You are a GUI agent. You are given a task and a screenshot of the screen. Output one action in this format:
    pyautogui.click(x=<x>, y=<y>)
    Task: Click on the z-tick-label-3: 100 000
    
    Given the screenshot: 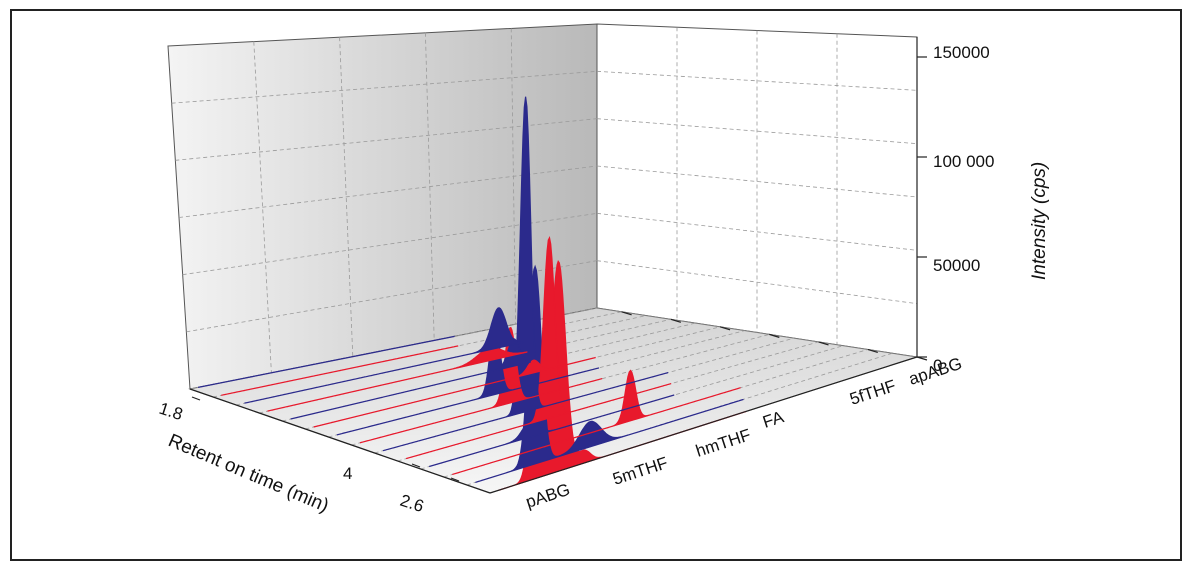 What is the action you would take?
    pyautogui.click(x=963, y=161)
    